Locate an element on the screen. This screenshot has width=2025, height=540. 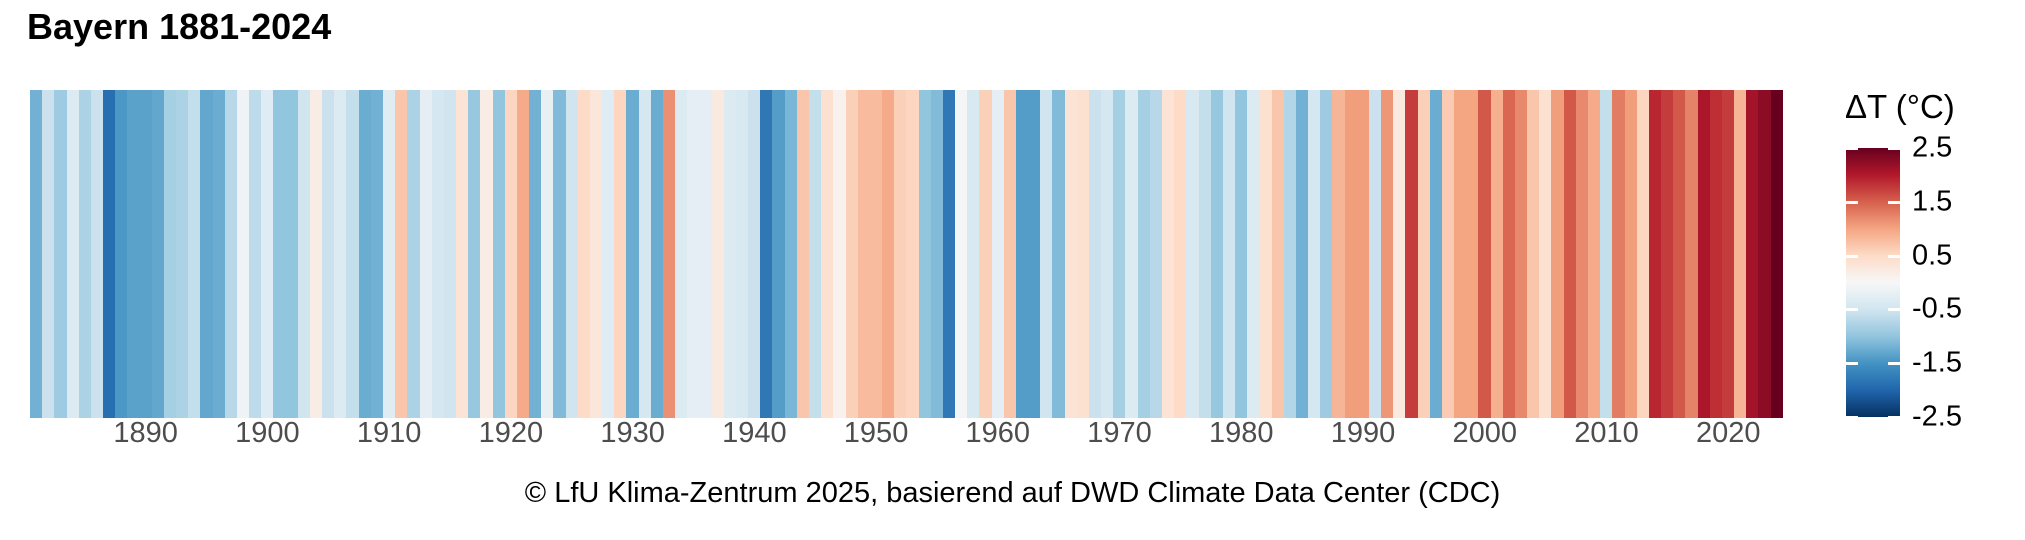
stripe-year-1990 is located at coordinates (1362, 254).